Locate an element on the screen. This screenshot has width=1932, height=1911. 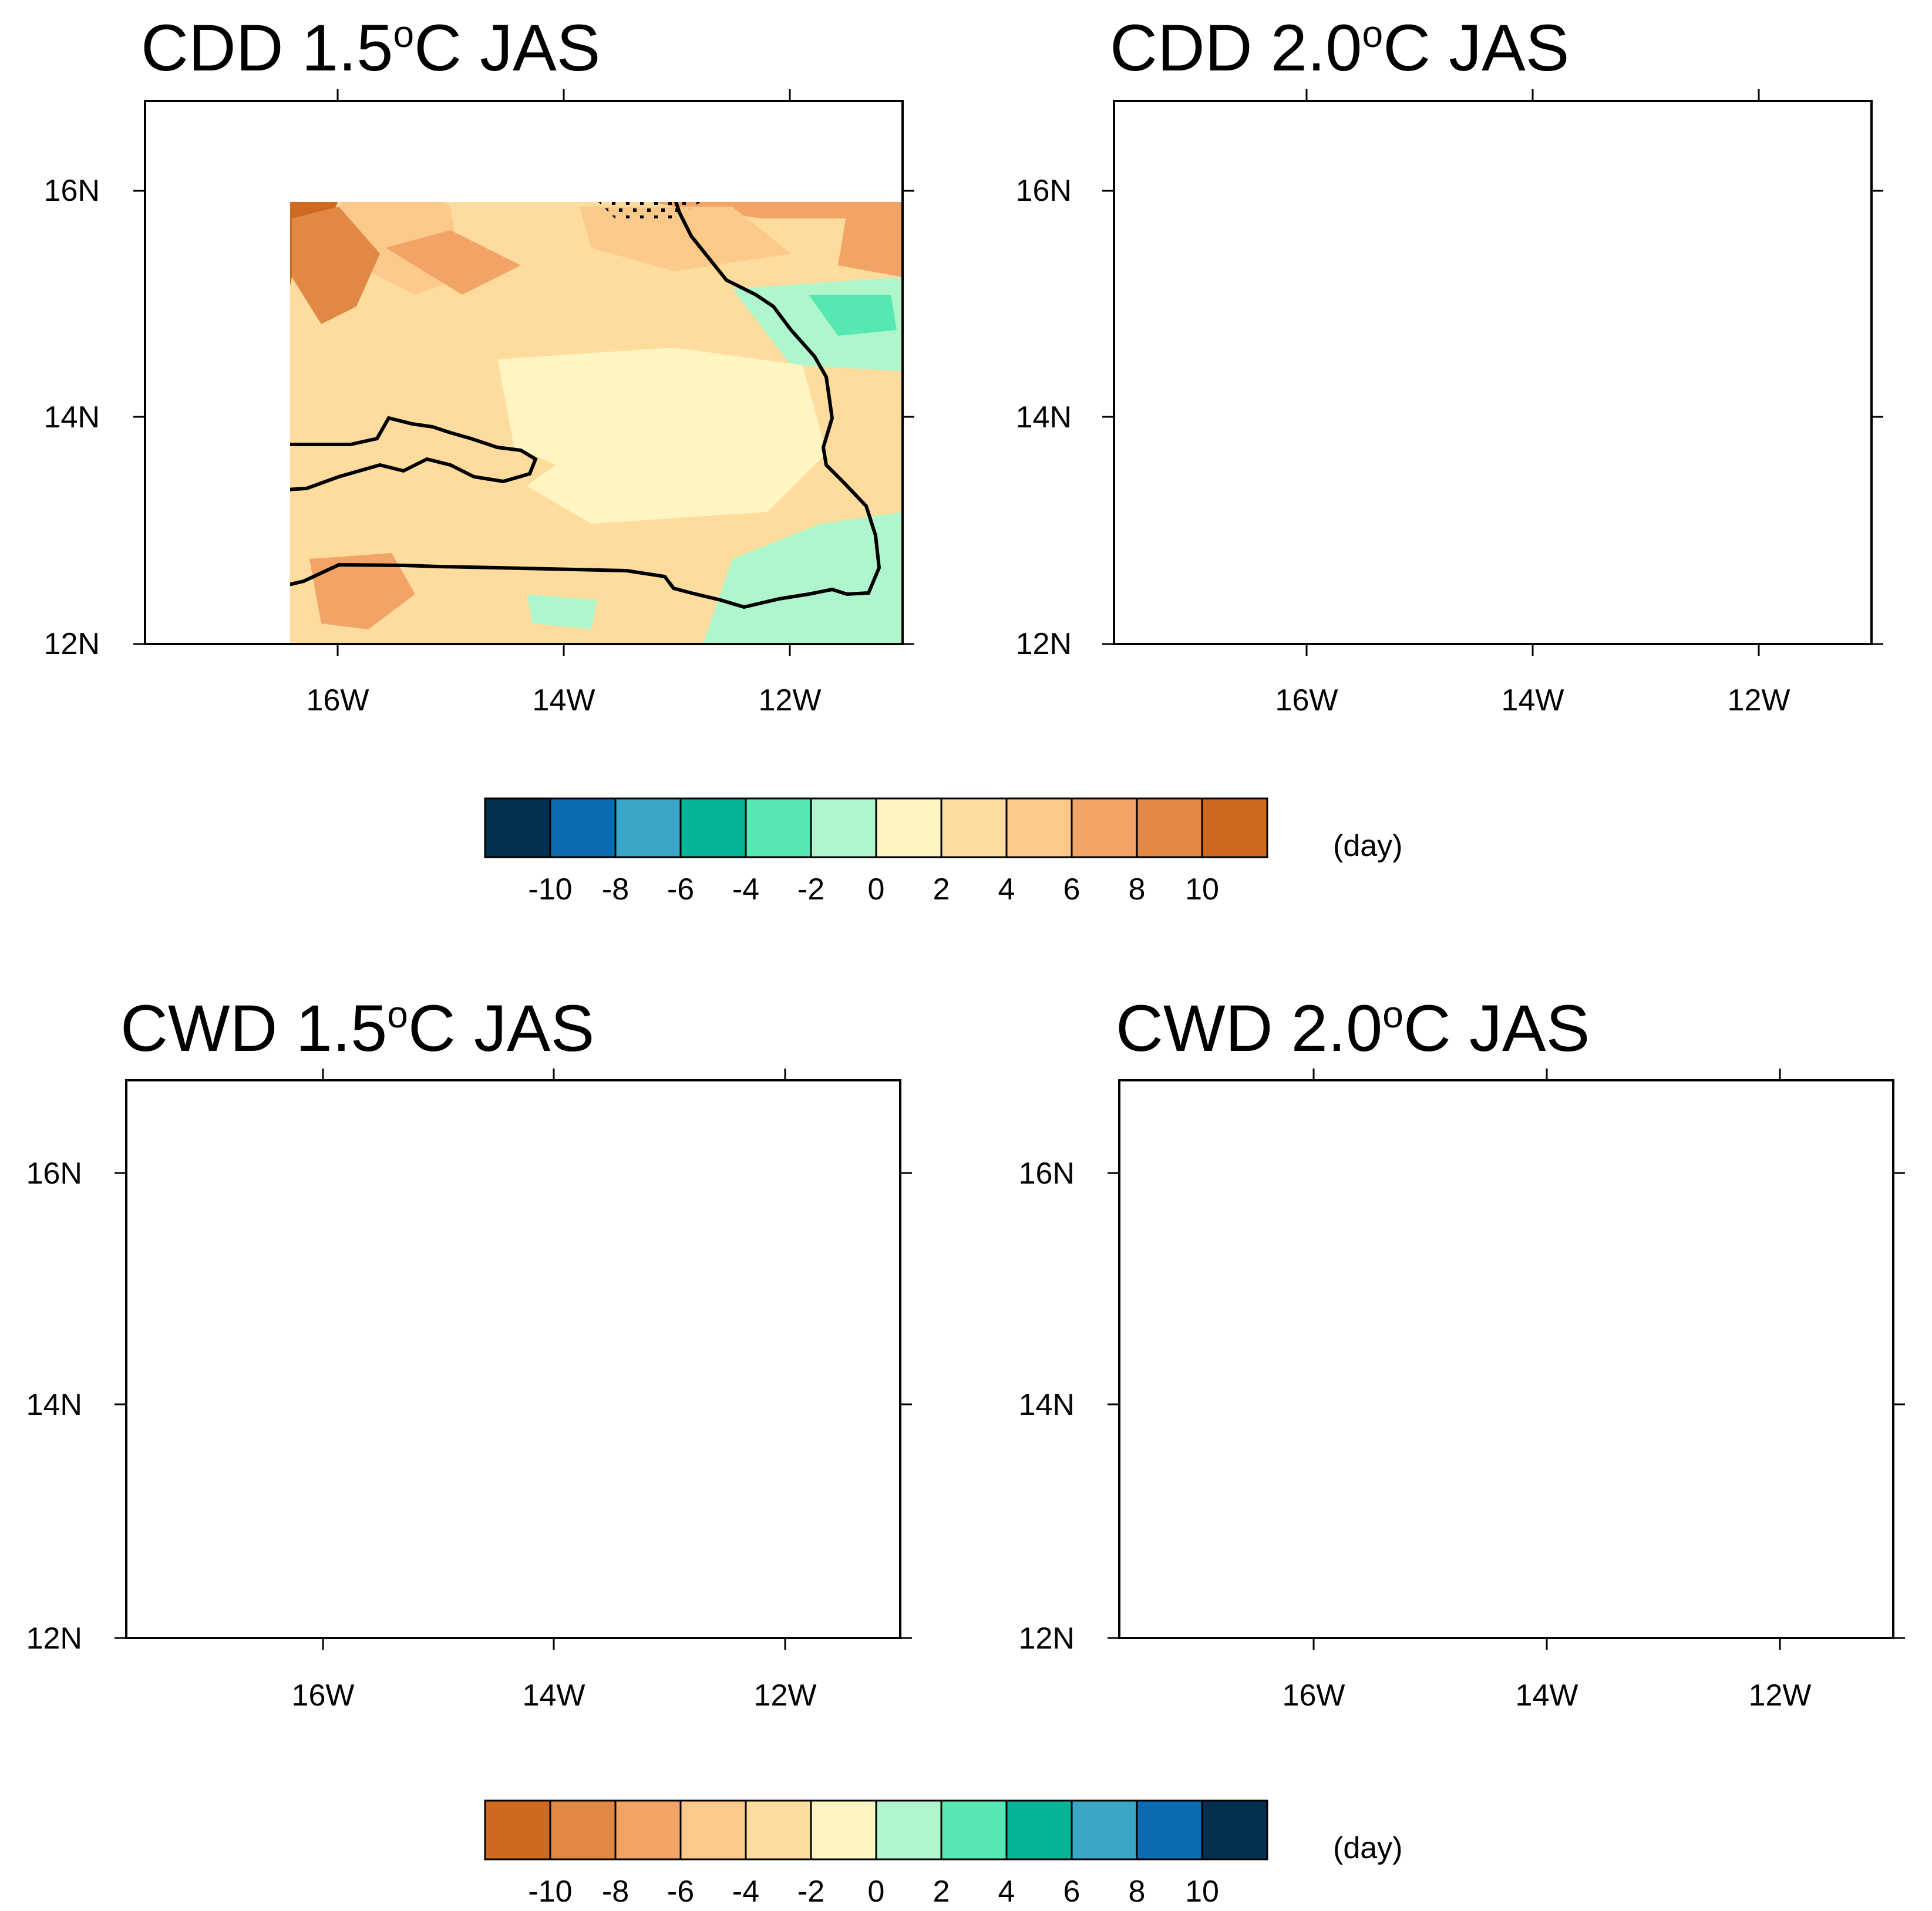
panel-title: CWD 1.5oC JAS is located at coordinates (357, 1028).